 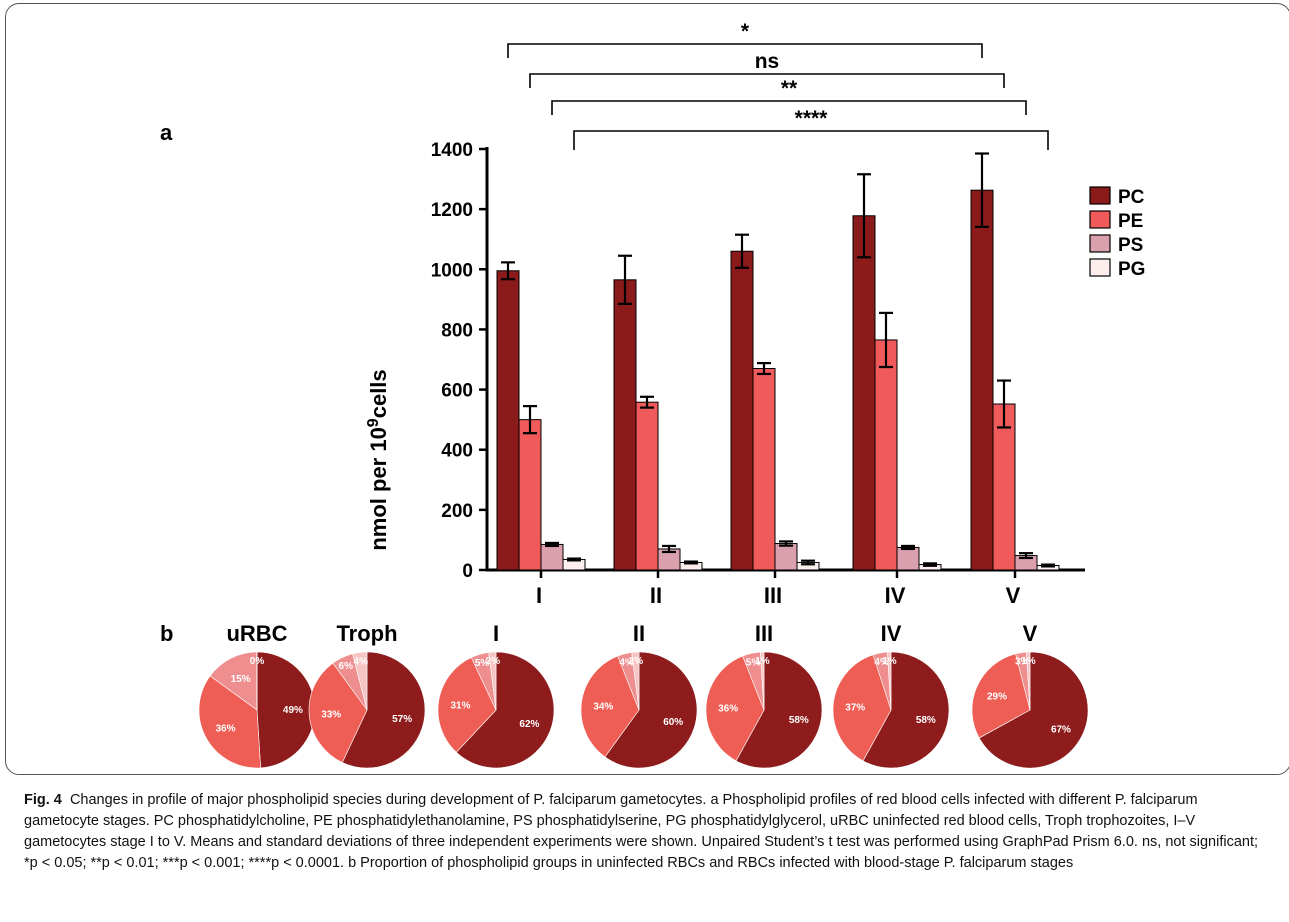 What do you see at coordinates (982, 380) in the screenshot?
I see `bar-PC-V` at bounding box center [982, 380].